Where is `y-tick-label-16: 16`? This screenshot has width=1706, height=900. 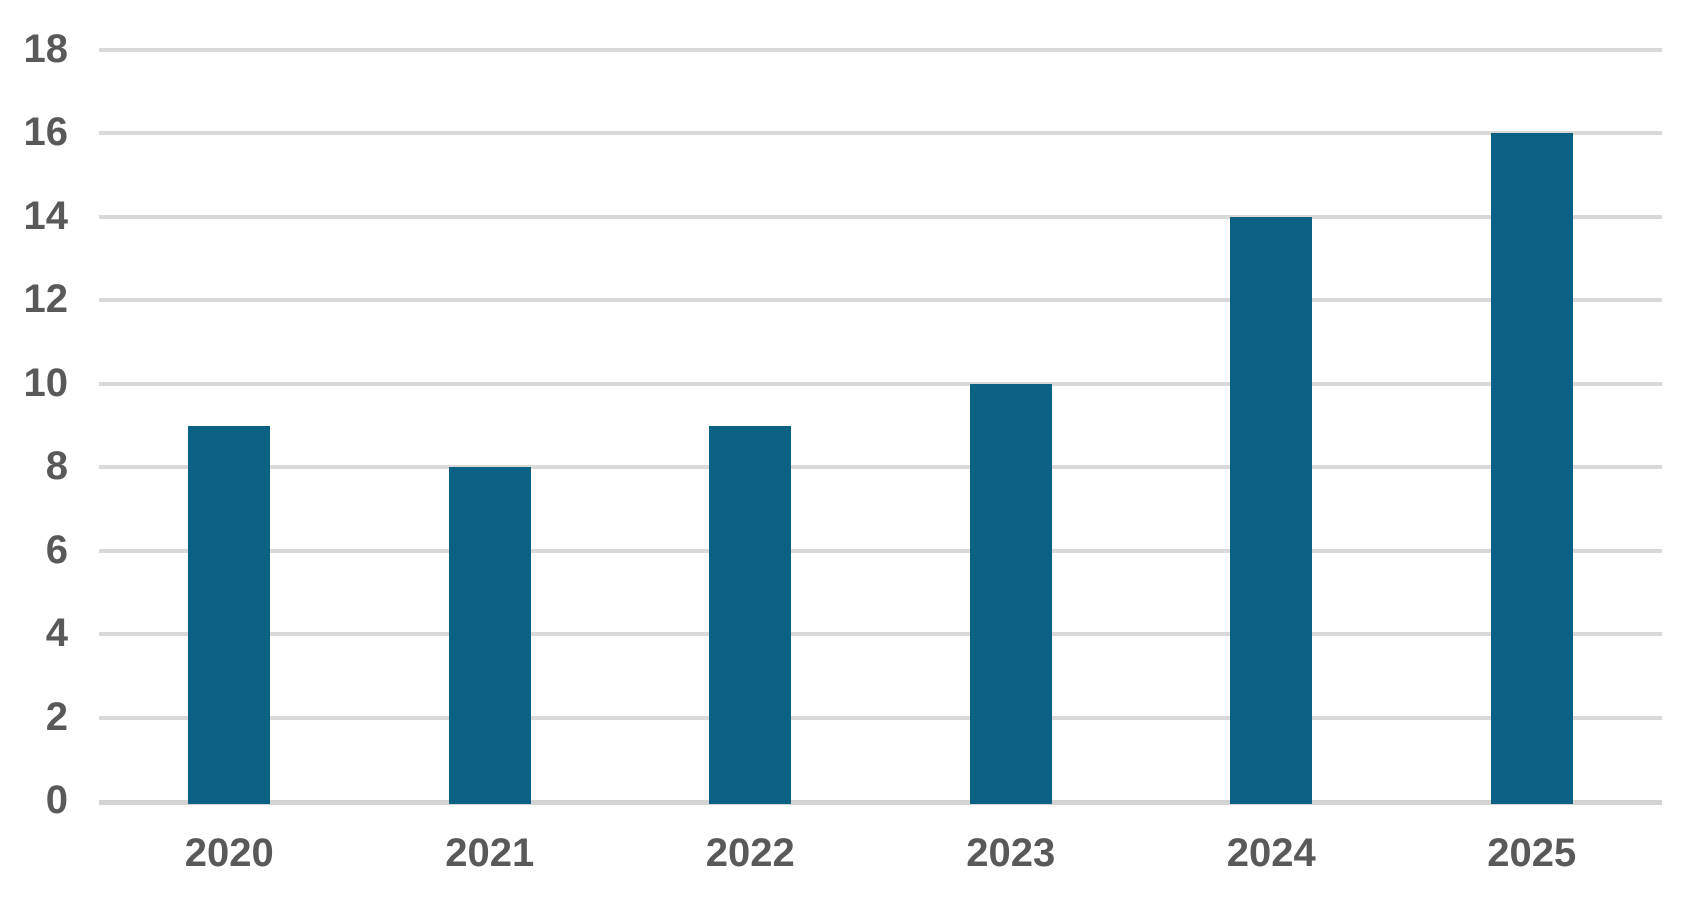
y-tick-label-16: 16 is located at coordinates (46, 132).